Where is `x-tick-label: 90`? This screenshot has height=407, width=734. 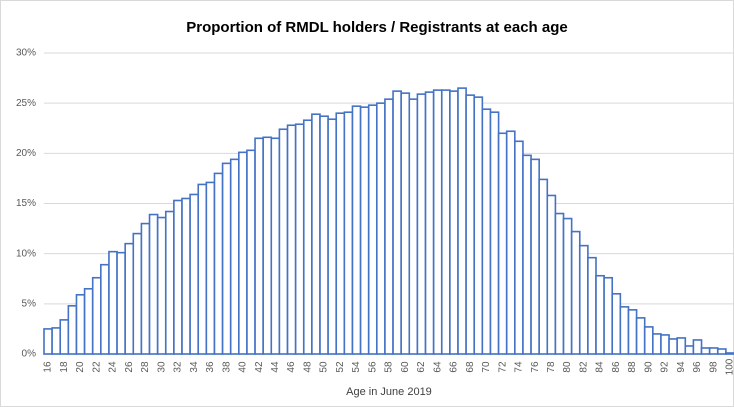 x-tick-label: 90 is located at coordinates (648, 367).